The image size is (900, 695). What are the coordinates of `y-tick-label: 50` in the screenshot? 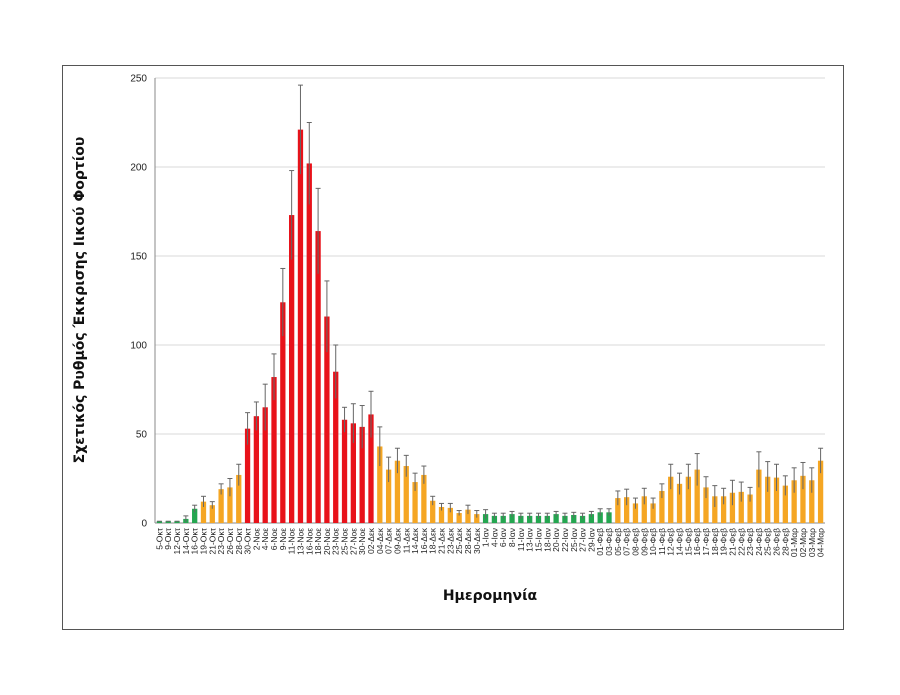 It's located at (142, 435).